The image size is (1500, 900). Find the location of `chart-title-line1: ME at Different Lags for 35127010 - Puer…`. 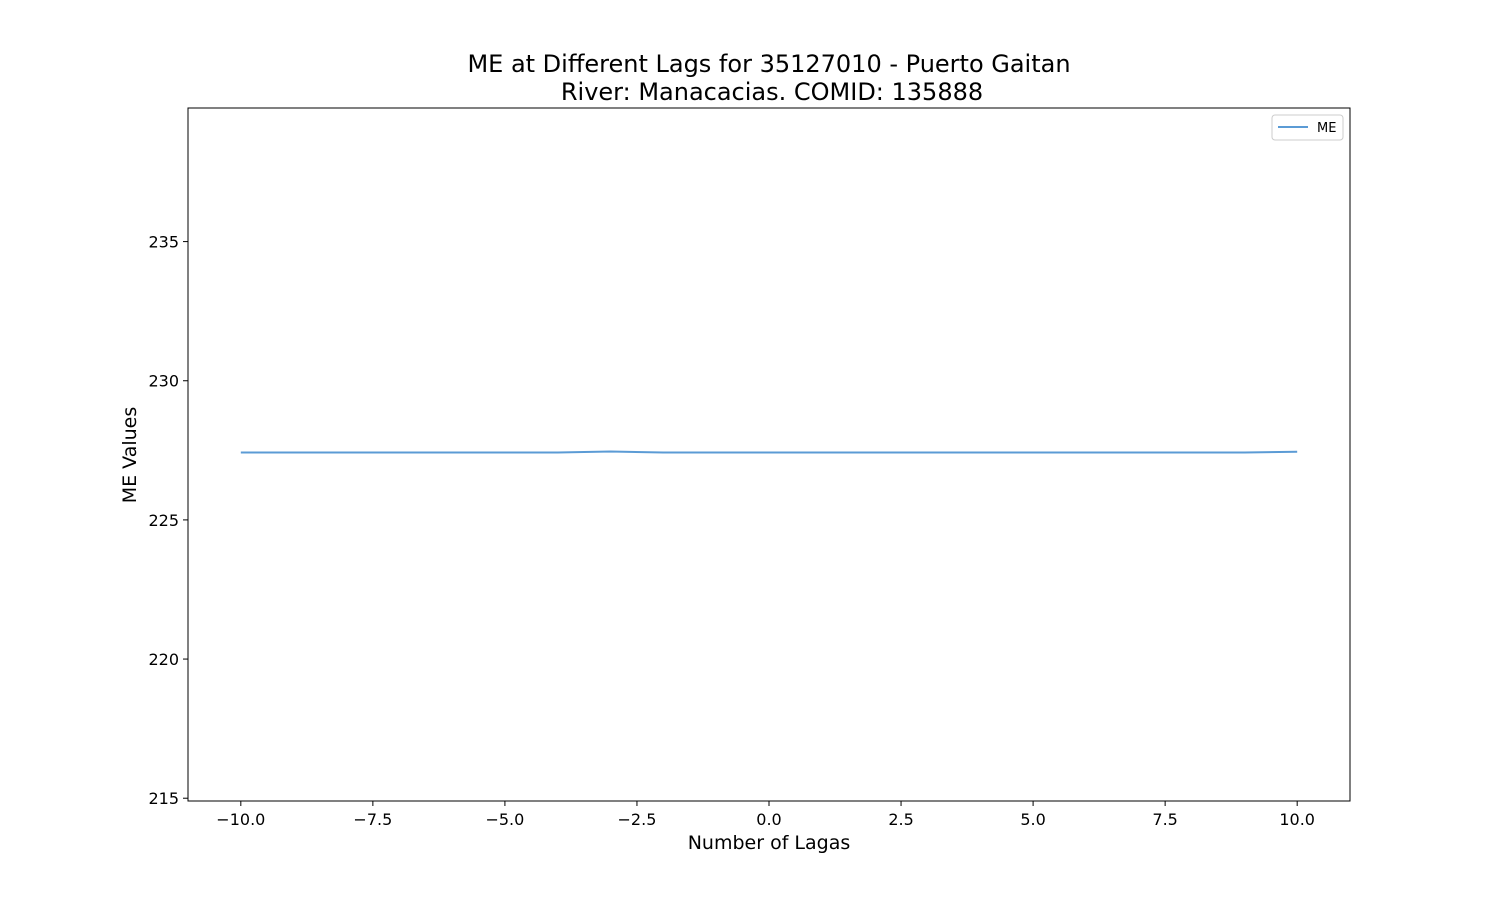

chart-title-line1: ME at Different Lags for 35127010 - Puer… is located at coordinates (768, 64).